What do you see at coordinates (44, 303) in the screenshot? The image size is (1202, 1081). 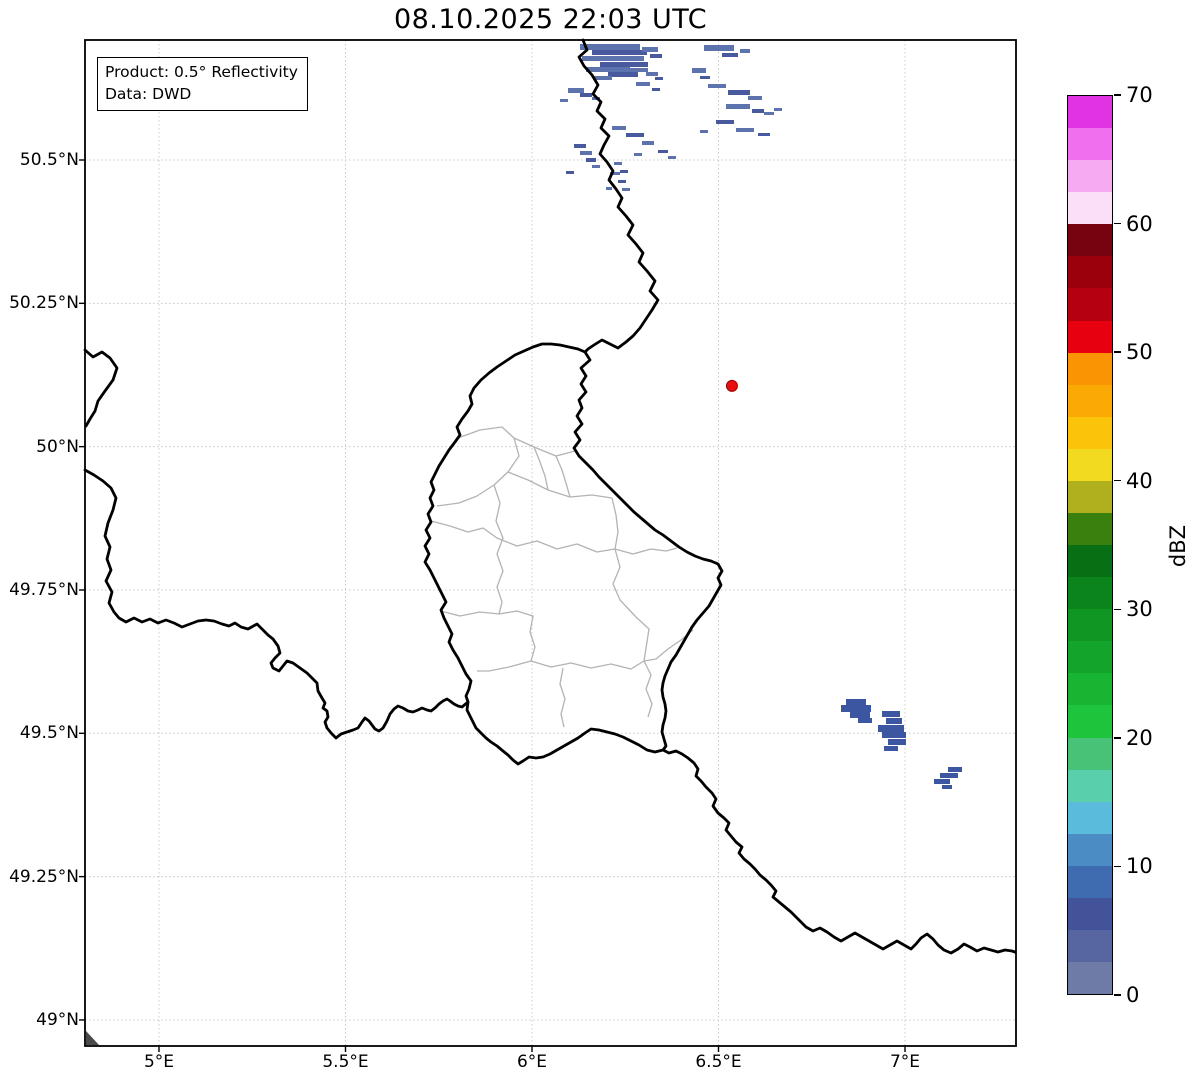 I see `y-tick-label: 50.25°N` at bounding box center [44, 303].